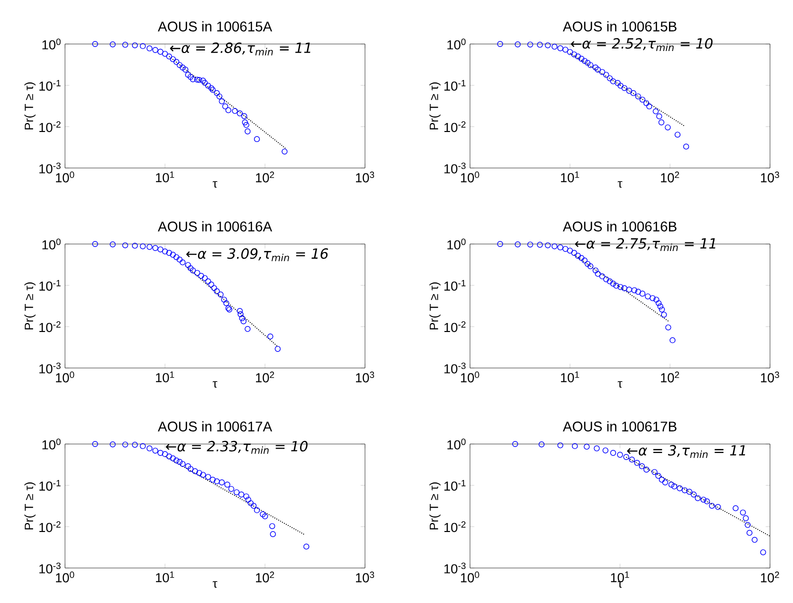 This screenshot has width=793, height=603. What do you see at coordinates (619, 26) in the screenshot?
I see `chart-title: AOUS in 100615B` at bounding box center [619, 26].